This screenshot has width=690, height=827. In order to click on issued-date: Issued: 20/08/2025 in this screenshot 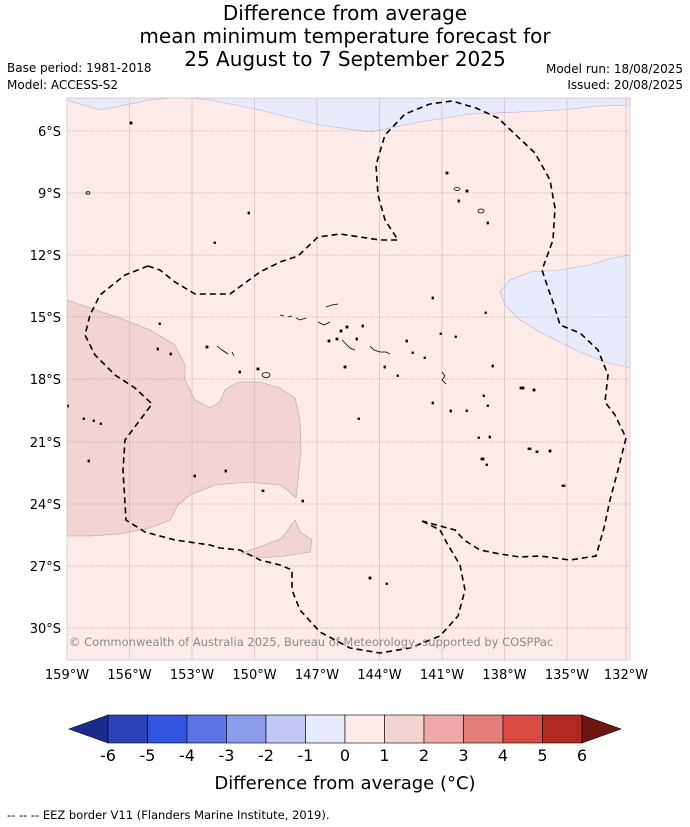, I will do `click(625, 85)`.